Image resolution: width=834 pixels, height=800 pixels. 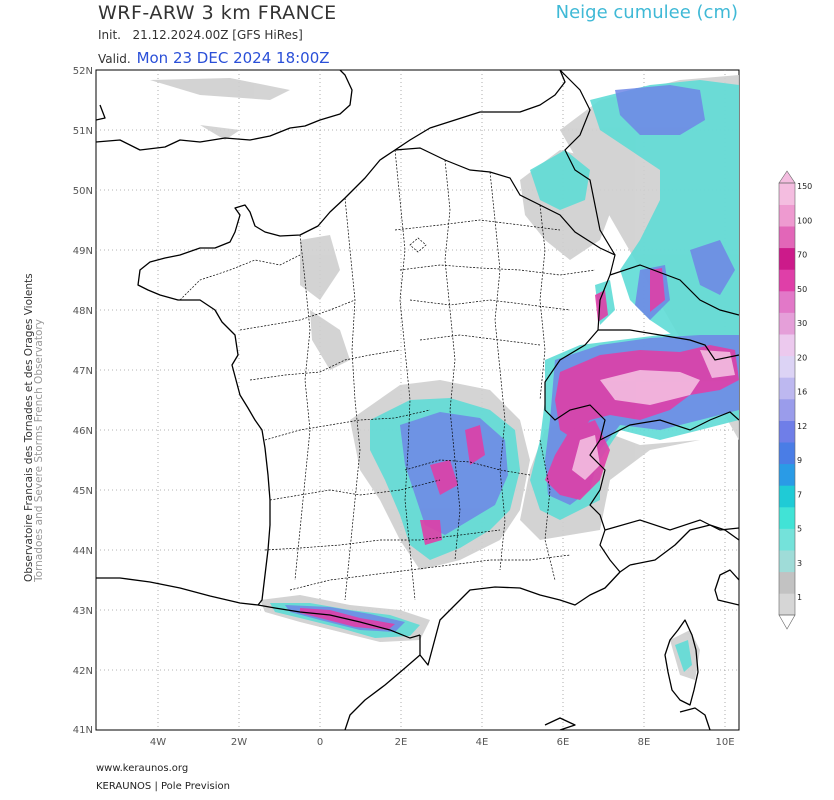 What do you see at coordinates (83, 71) in the screenshot?
I see `lat-label: 52N` at bounding box center [83, 71].